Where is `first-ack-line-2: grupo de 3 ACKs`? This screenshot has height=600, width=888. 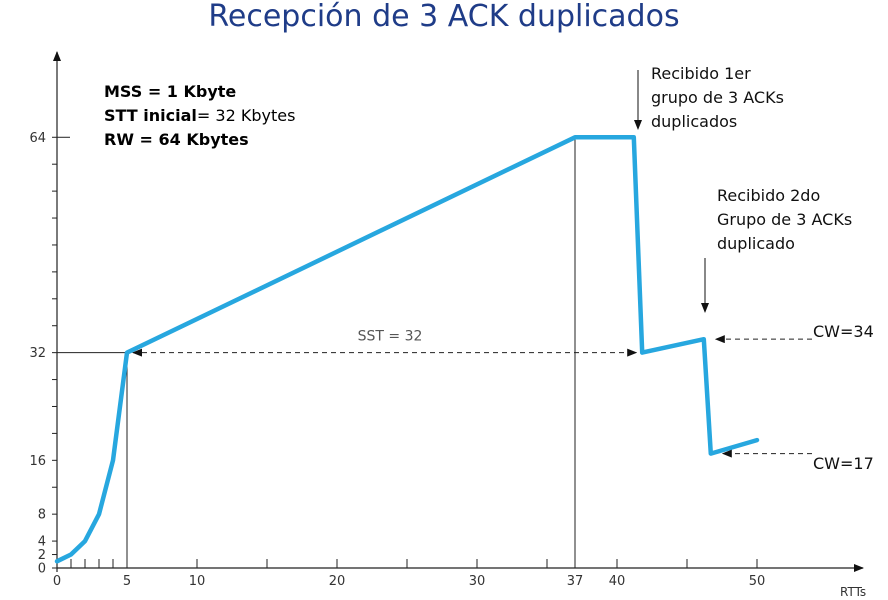 first-ack-line-2: grupo de 3 ACKs is located at coordinates (717, 97).